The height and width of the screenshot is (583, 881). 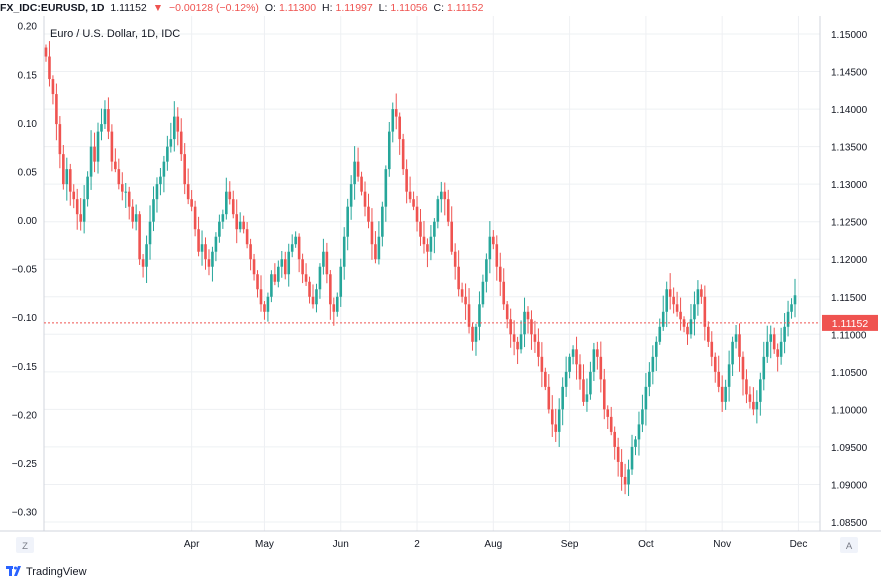 What do you see at coordinates (158, 8) in the screenshot?
I see `down-arrow-icon: ▼` at bounding box center [158, 8].